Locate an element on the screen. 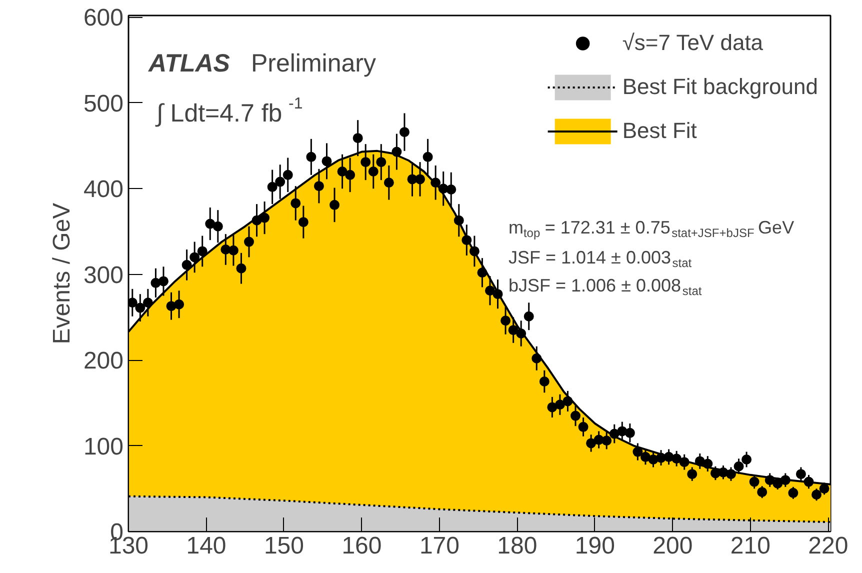 The image size is (862, 573). legend-label: Best Fit background is located at coordinates (720, 87).